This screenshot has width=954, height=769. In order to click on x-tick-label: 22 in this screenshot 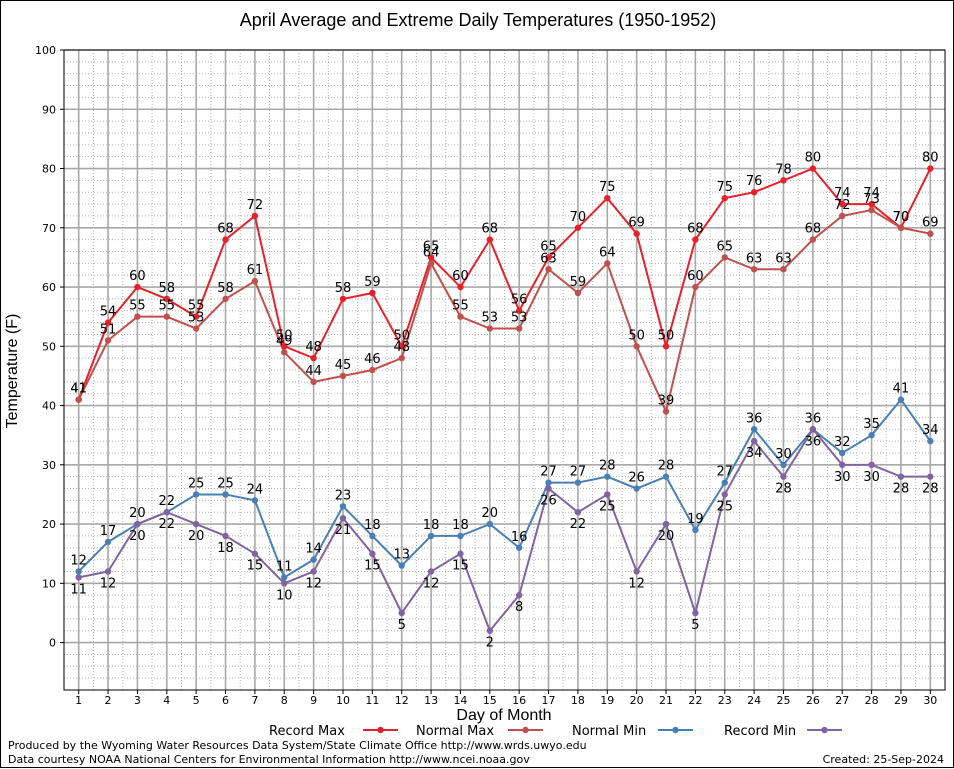, I will do `click(695, 700)`.